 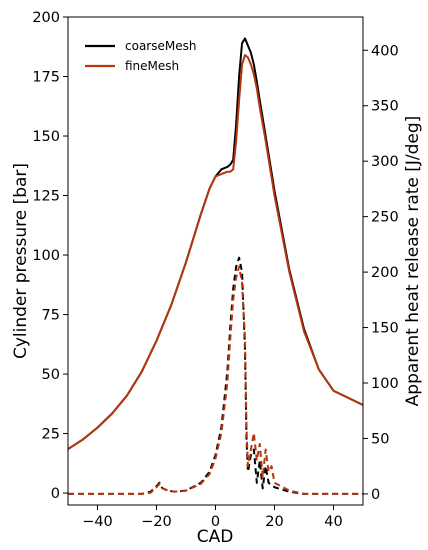 What do you see at coordinates (46, 18) in the screenshot?
I see `left-y-tick-label: 200` at bounding box center [46, 18].